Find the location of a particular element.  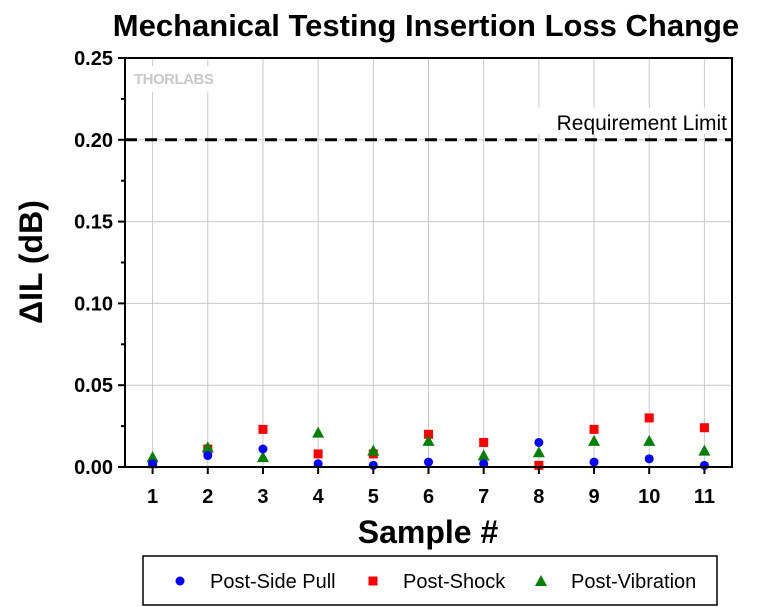

watermark-text: THORLABS is located at coordinates (174, 79).